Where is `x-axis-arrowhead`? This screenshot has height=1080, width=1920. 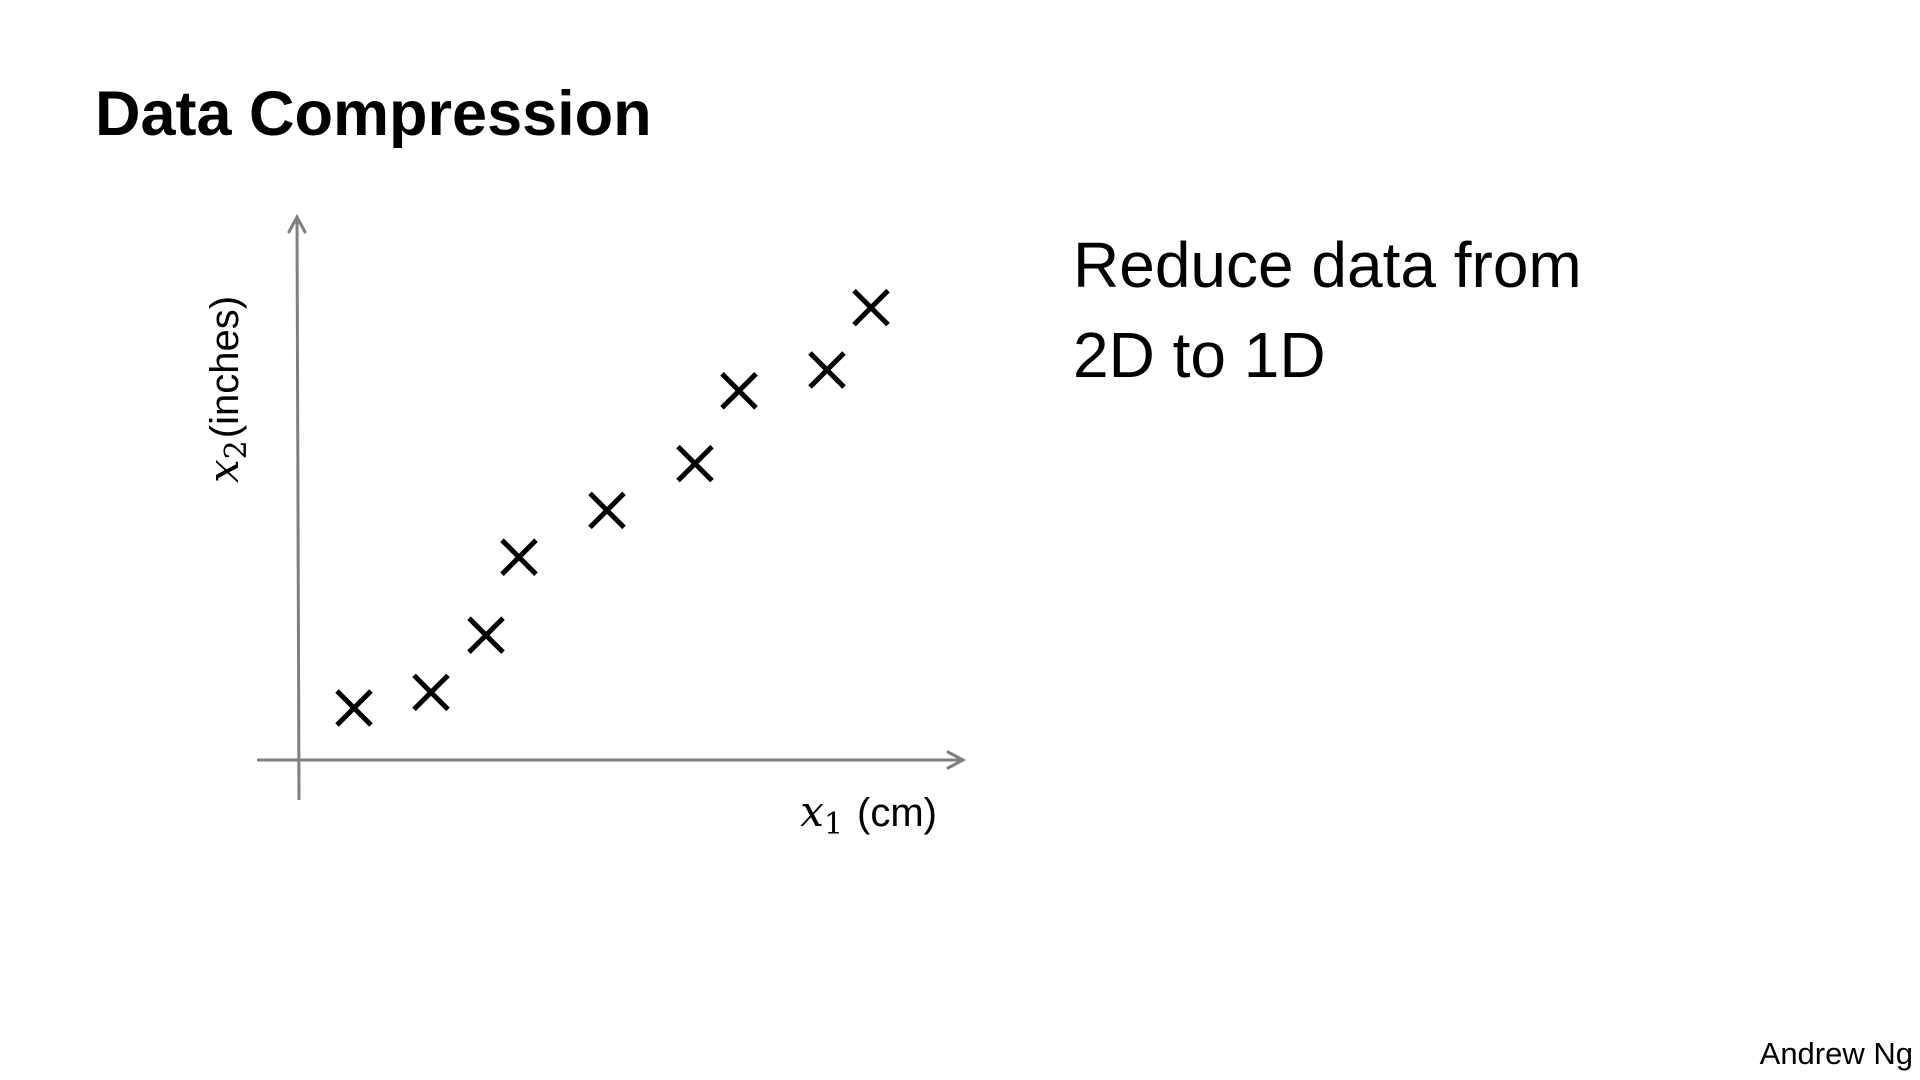
x-axis-arrowhead is located at coordinates (956, 760).